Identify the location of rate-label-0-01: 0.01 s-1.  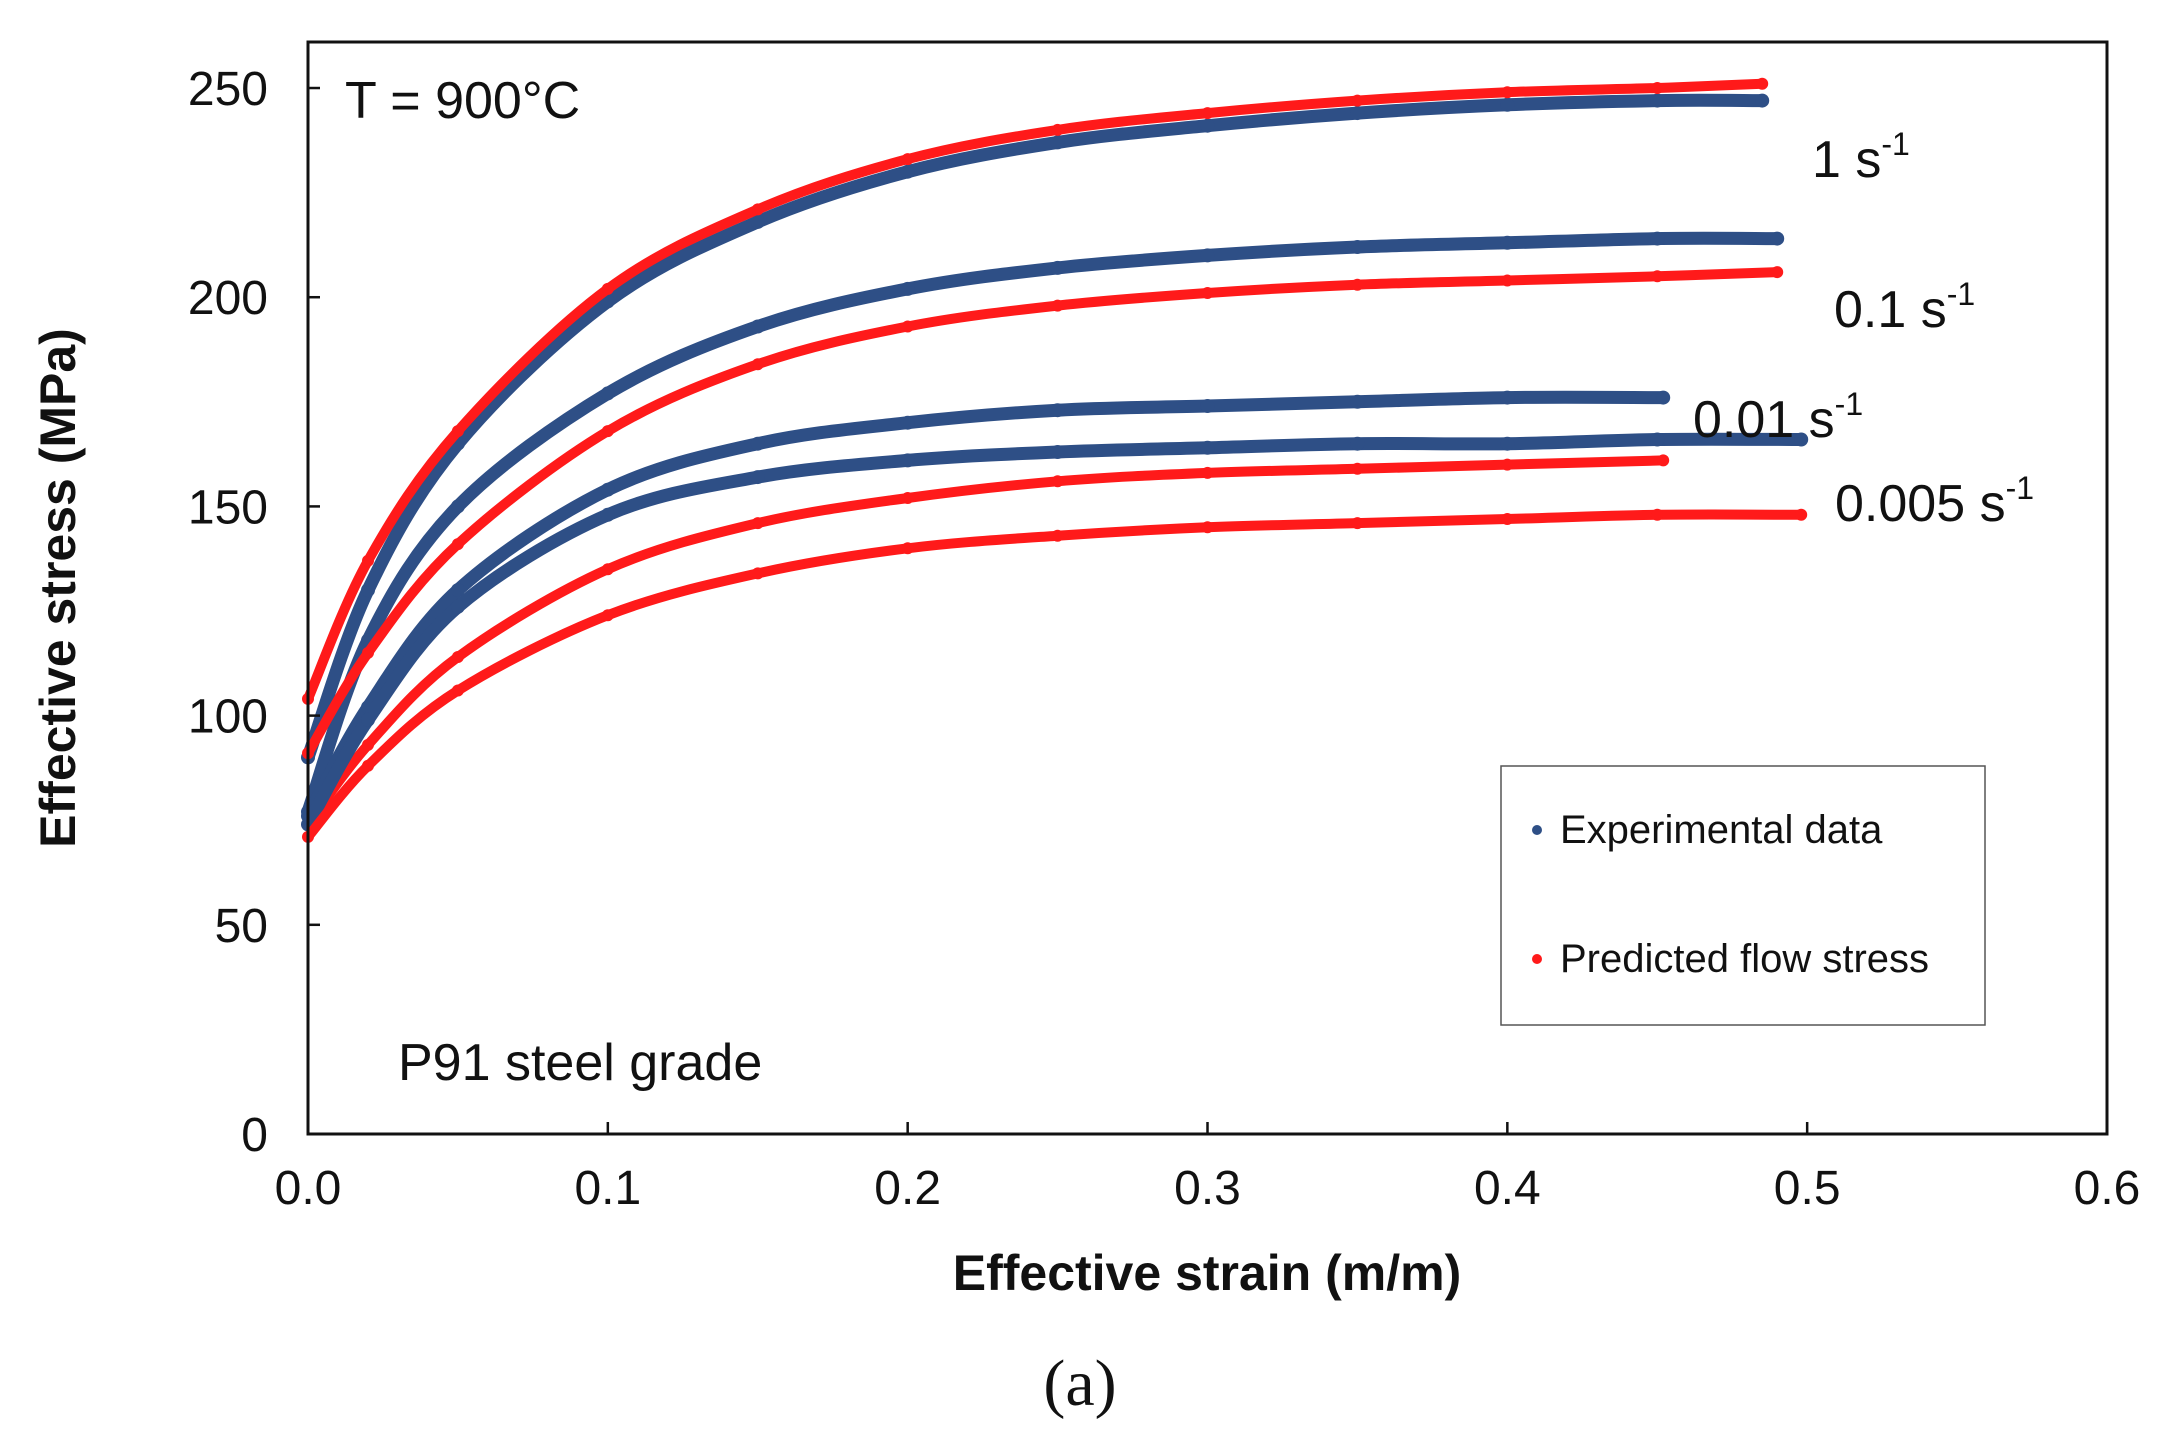
(1778, 417).